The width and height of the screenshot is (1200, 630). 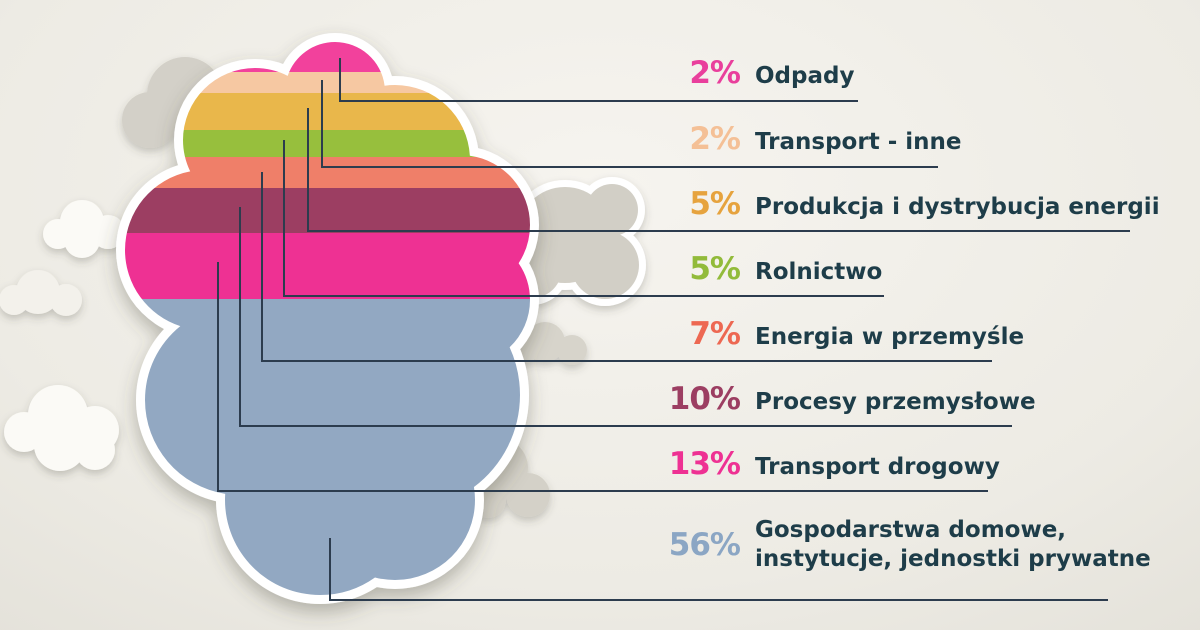 I want to click on percent-value: 10%, so click(x=704, y=399).